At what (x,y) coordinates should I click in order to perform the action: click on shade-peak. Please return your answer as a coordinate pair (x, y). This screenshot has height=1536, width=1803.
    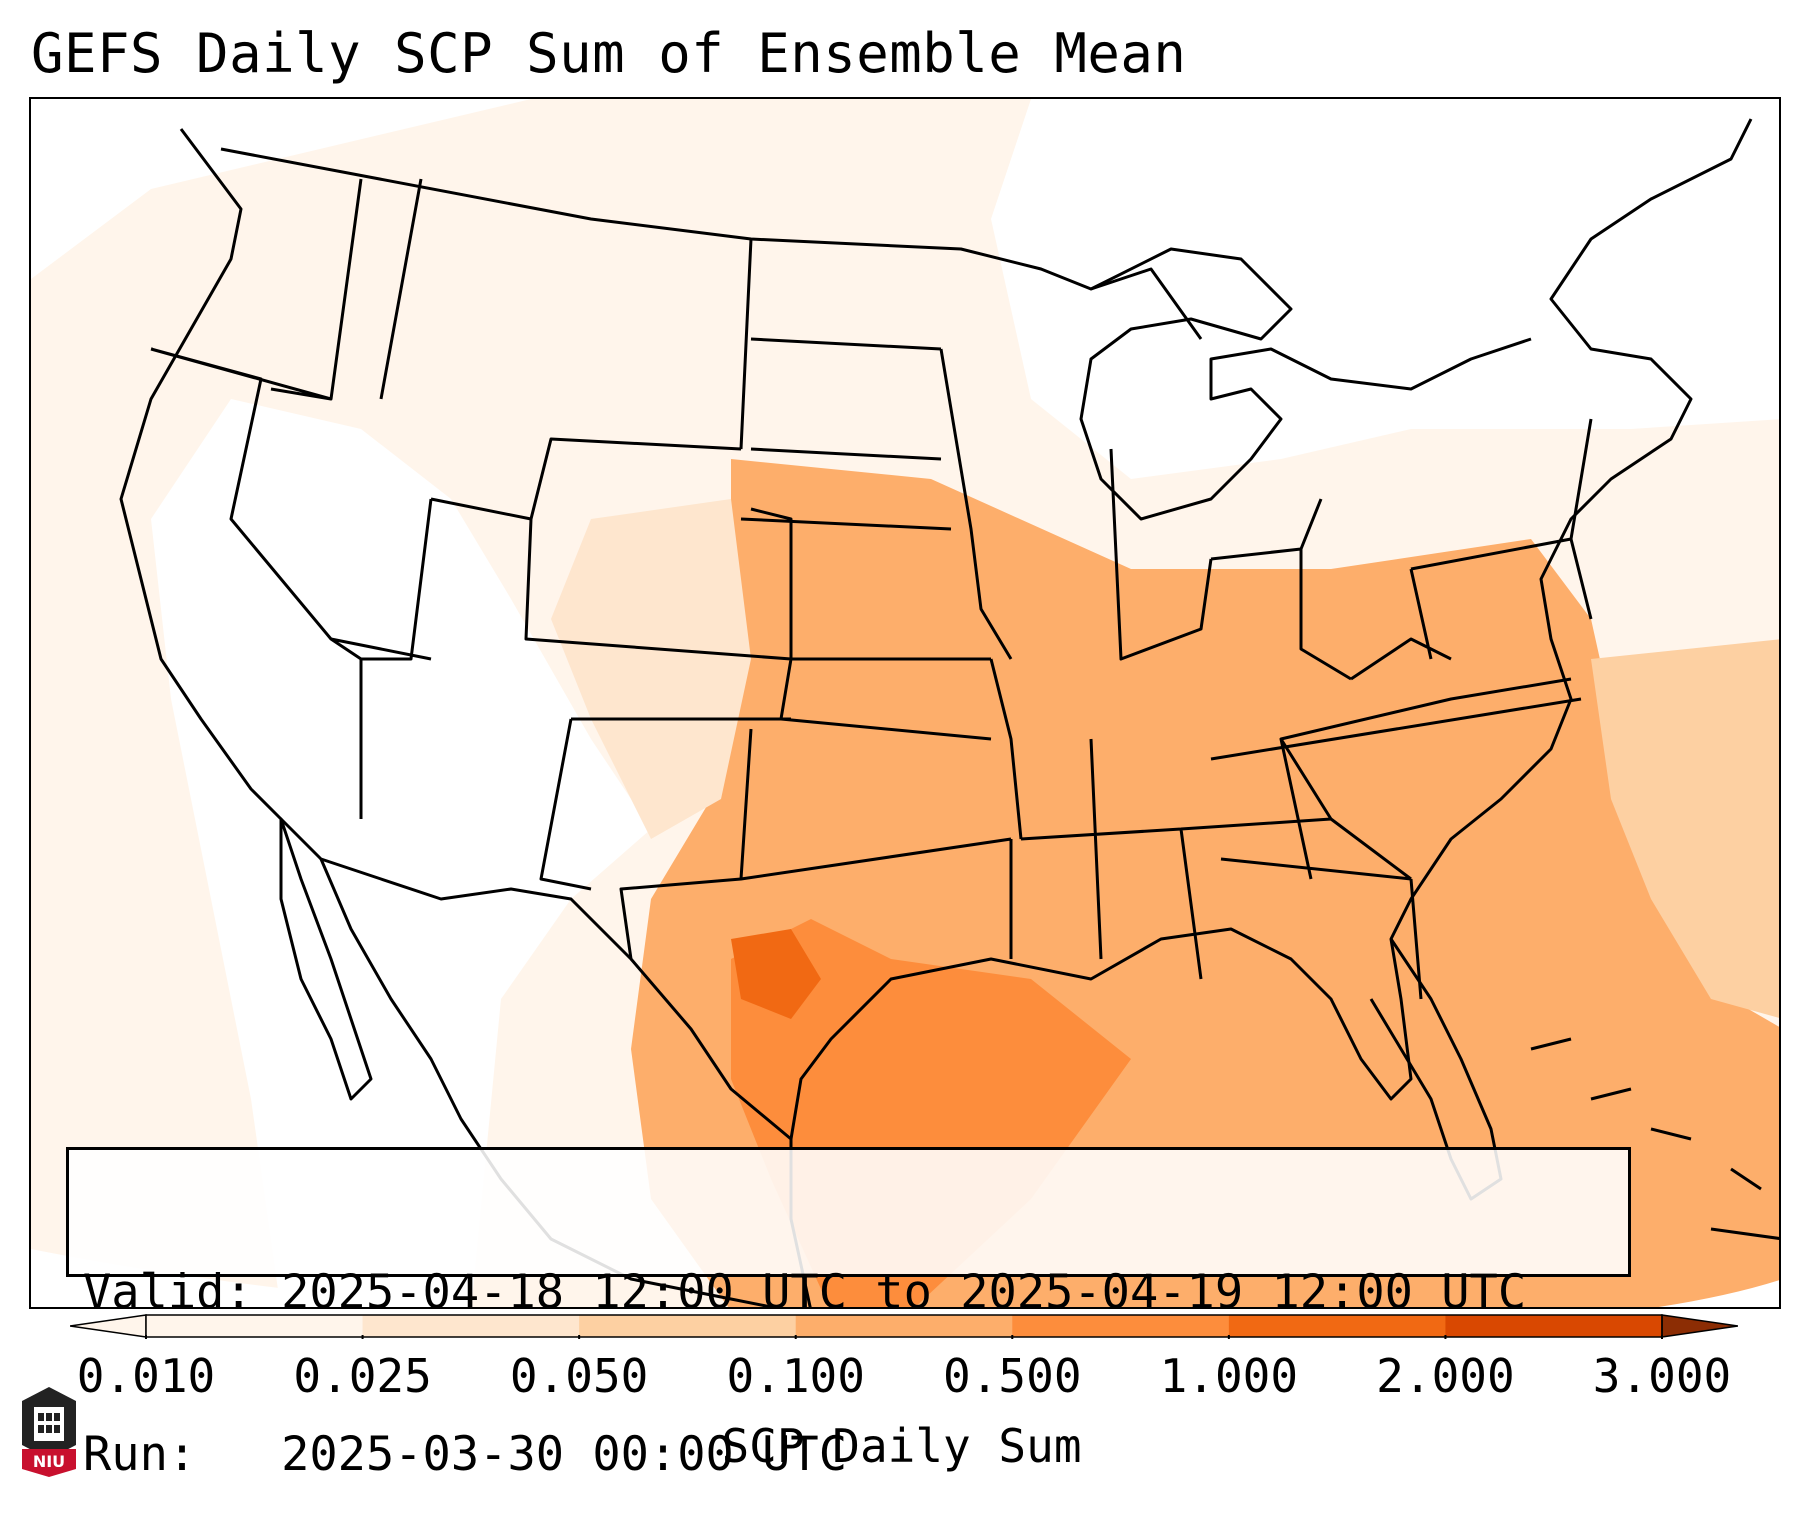
    Looking at the image, I should click on (776, 974).